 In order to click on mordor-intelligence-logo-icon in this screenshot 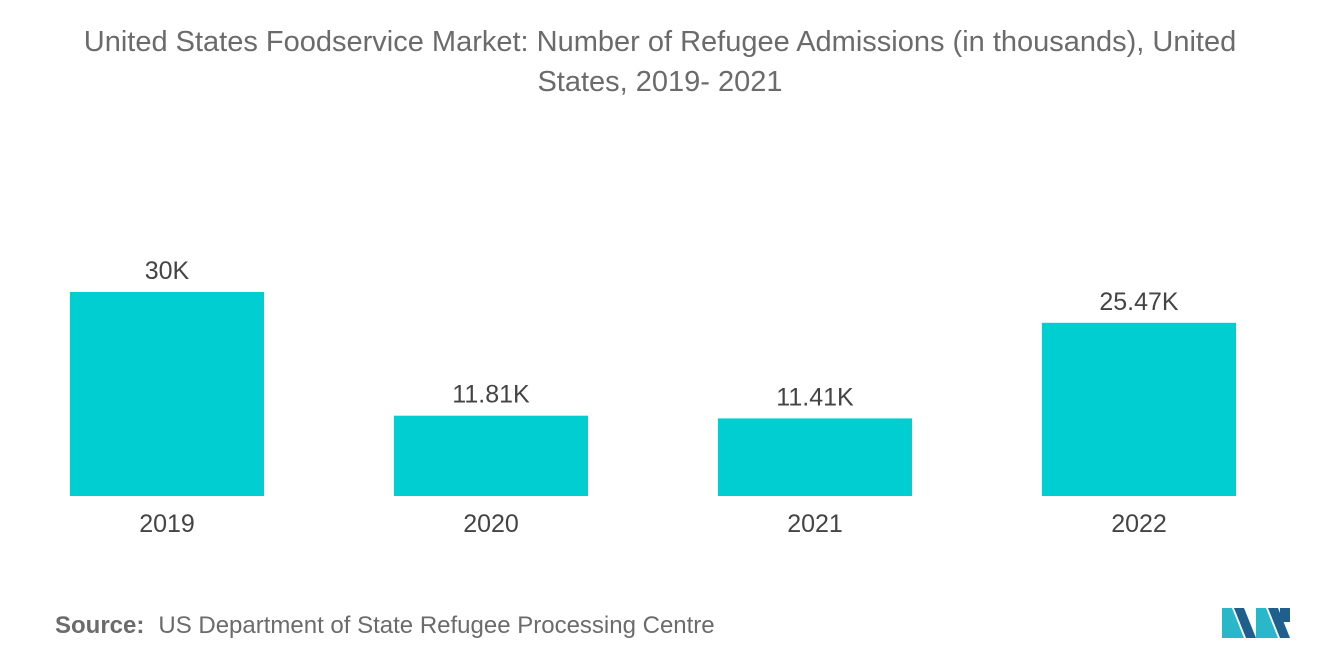, I will do `click(1256, 623)`.